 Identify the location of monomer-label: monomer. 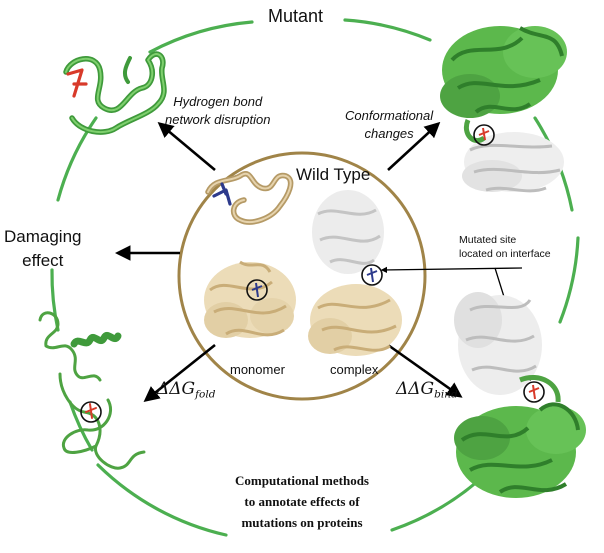
(257, 369).